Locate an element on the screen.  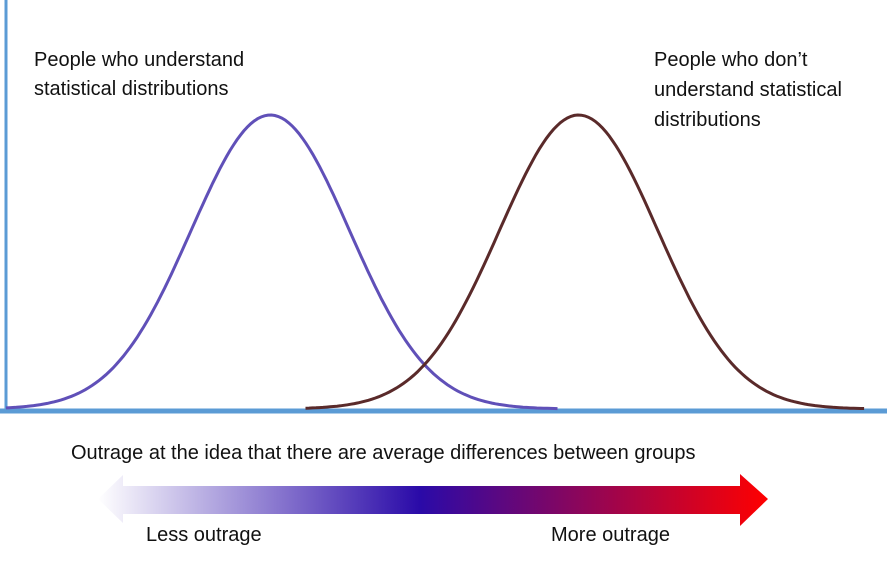
series-label-line: understand statistical is located at coordinates (748, 90).